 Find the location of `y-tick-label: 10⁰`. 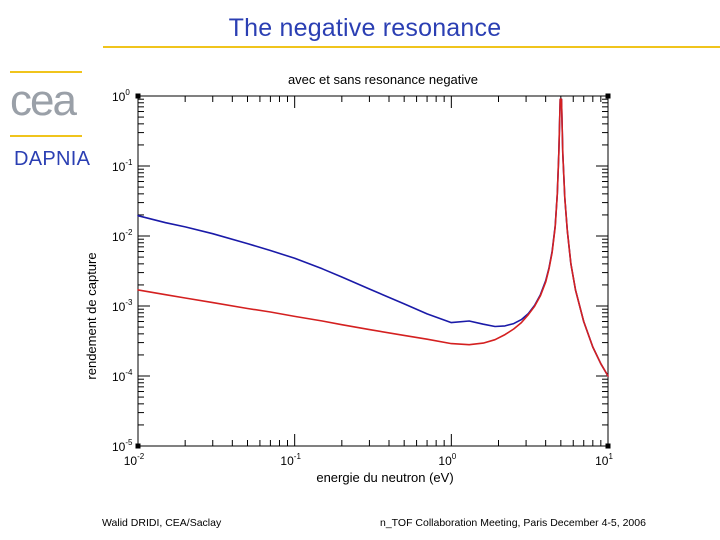

y-tick-label: 10⁰ is located at coordinates (121, 96).